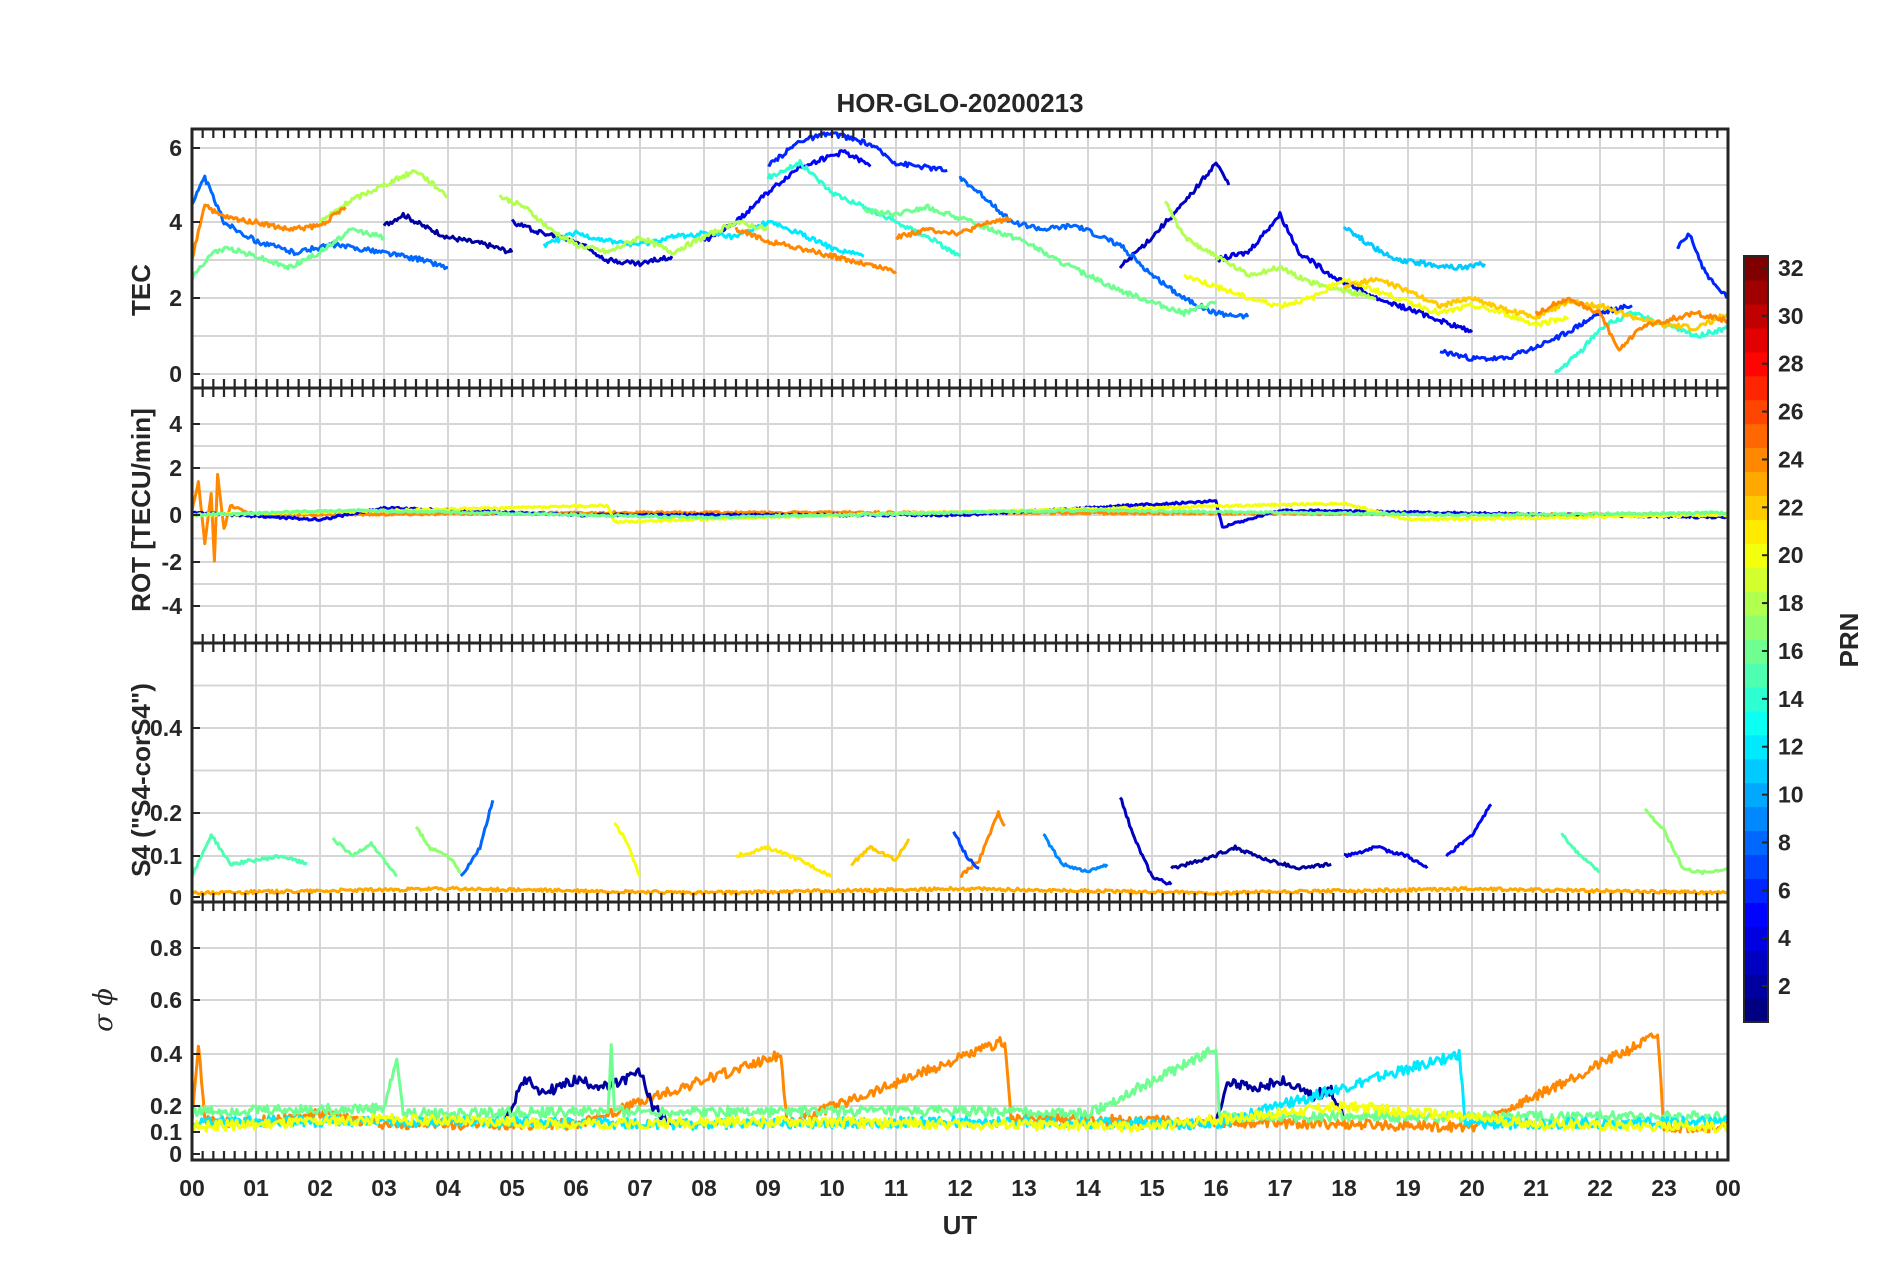 The image size is (1902, 1272). What do you see at coordinates (141, 510) in the screenshot?
I see `y-axis-label: ROT [TECU/min]` at bounding box center [141, 510].